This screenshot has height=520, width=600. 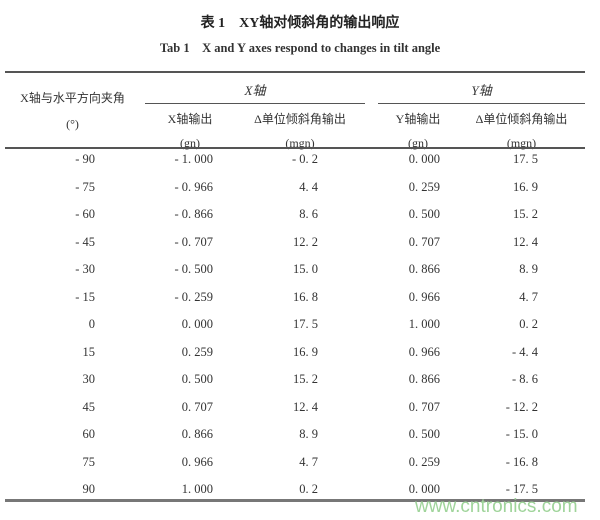 What do you see at coordinates (193, 241) in the screenshot?
I see `table-cell: - 0. 707` at bounding box center [193, 241].